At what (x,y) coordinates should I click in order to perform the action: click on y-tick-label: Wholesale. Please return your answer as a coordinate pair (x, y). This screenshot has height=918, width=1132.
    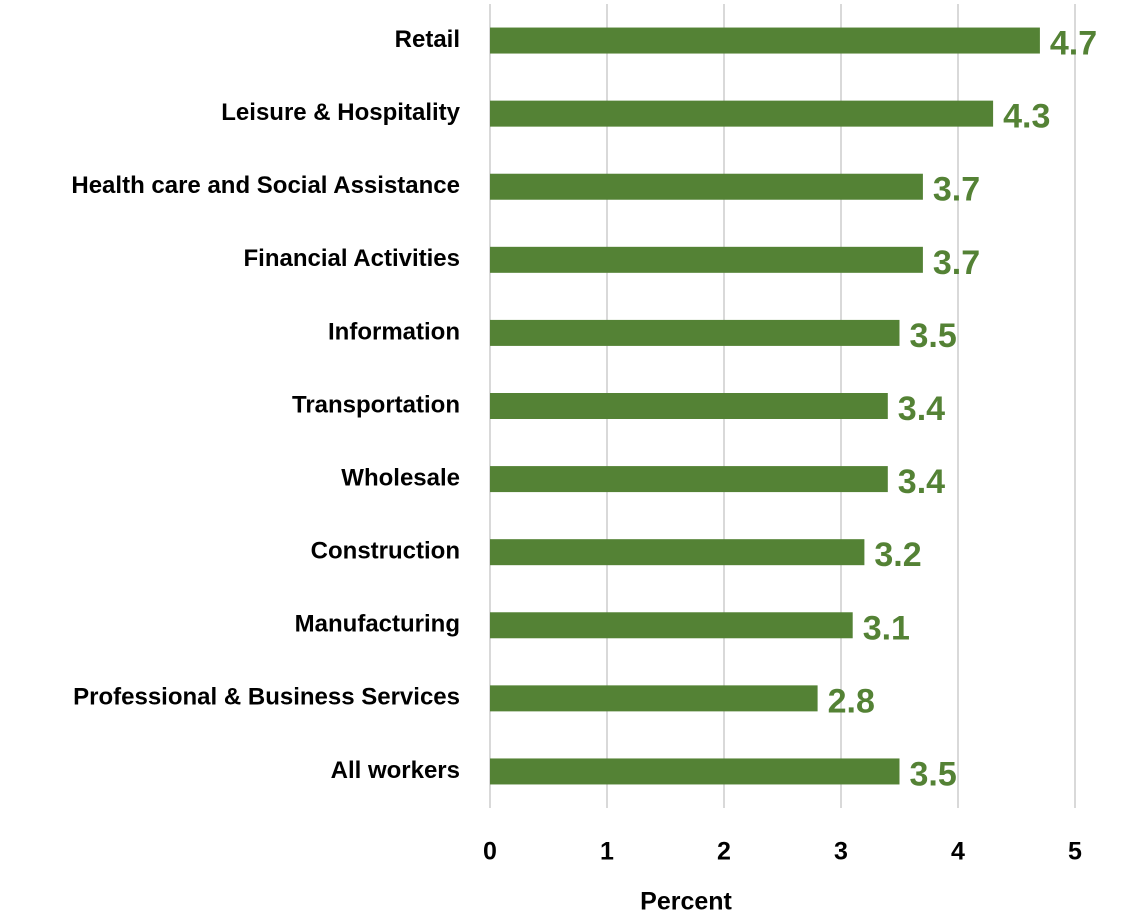
    Looking at the image, I should click on (400, 477).